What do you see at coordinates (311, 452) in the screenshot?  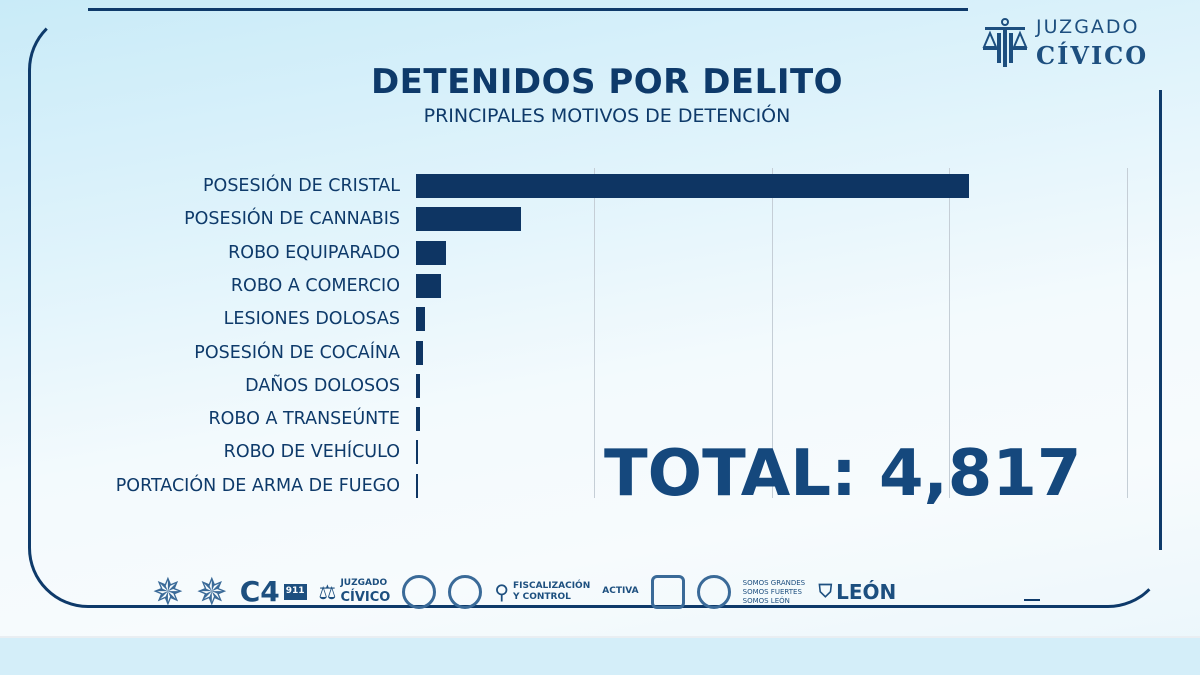 I see `category-label: ROBO DE VEHÍCULO` at bounding box center [311, 452].